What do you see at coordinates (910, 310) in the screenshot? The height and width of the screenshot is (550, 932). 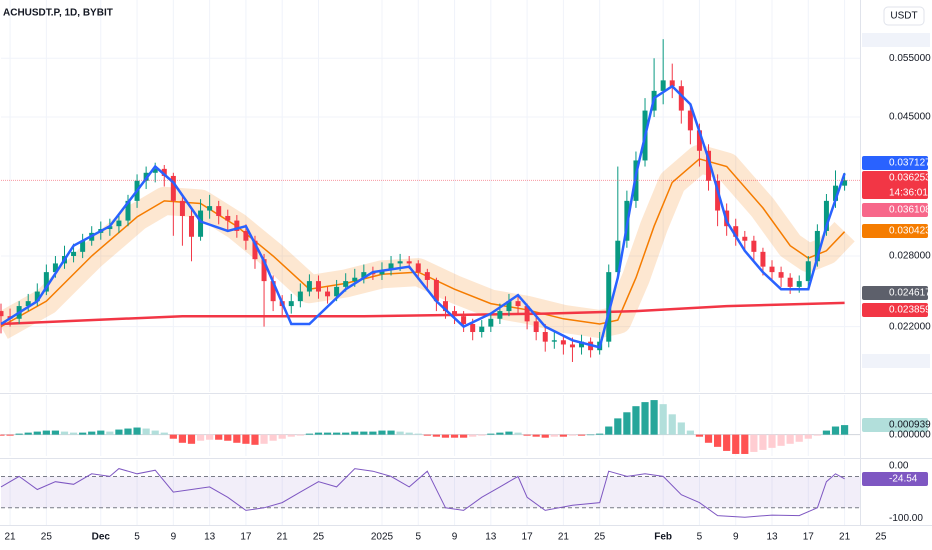 I see `value-label: 0.023859` at bounding box center [910, 310].